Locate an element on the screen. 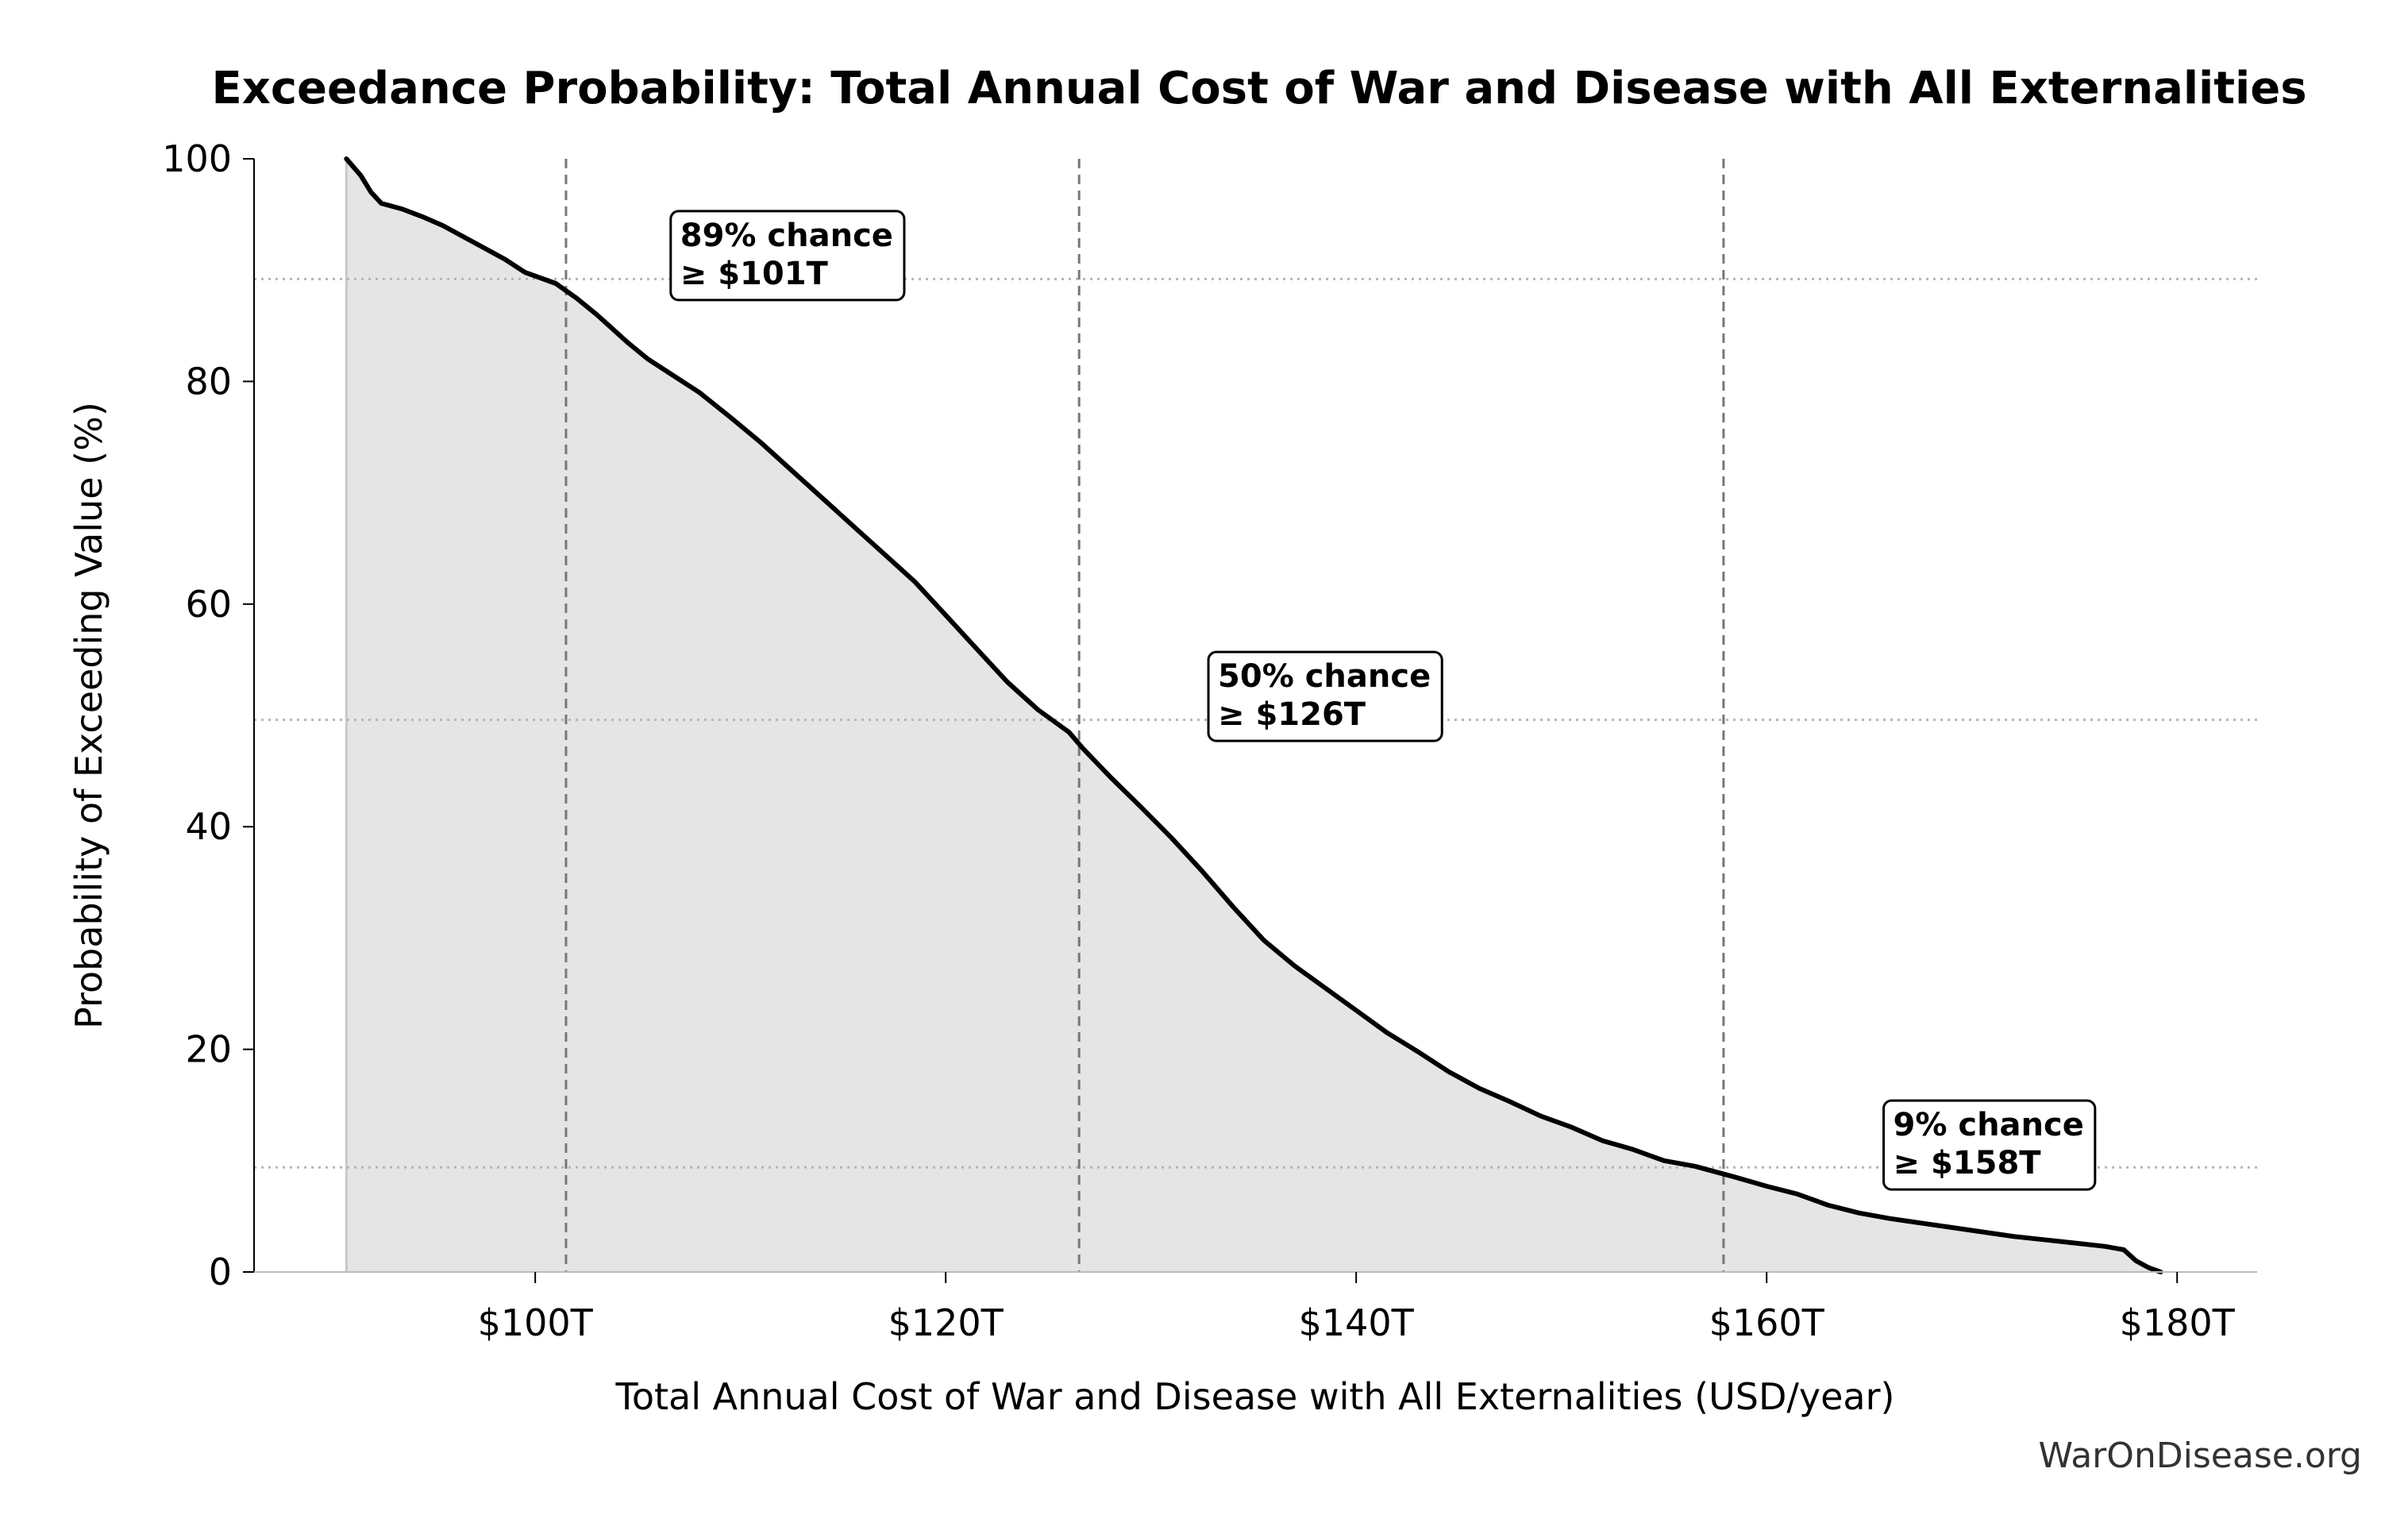 This screenshot has width=2408, height=1534. x-tick-label: $140T is located at coordinates (1357, 1323).